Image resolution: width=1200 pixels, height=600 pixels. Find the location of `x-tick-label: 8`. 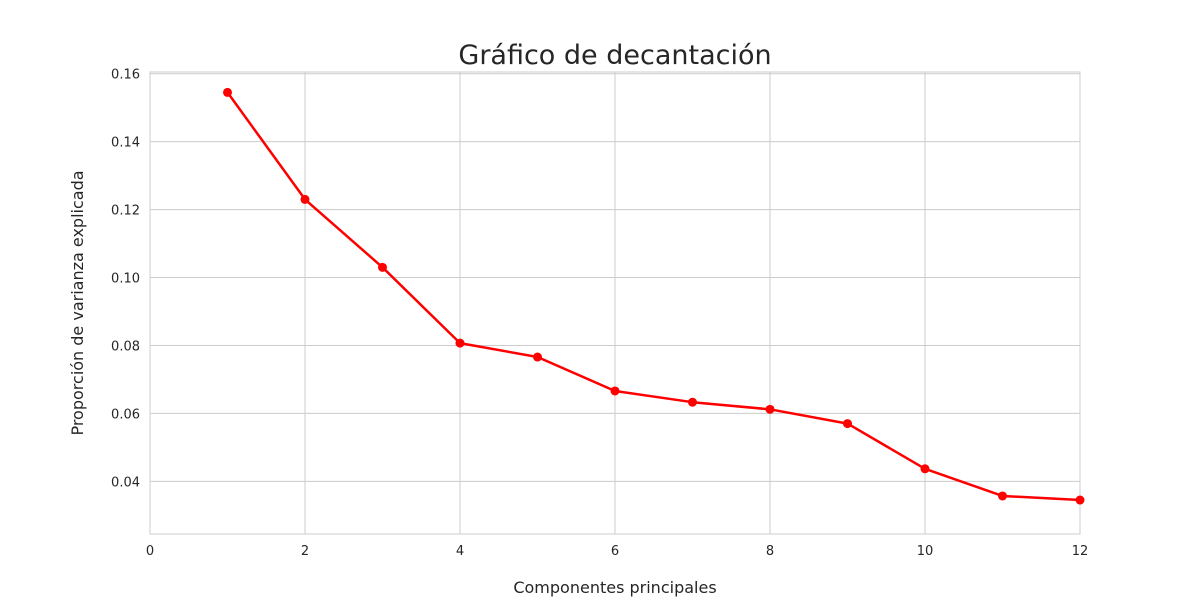

x-tick-label: 8 is located at coordinates (770, 551).